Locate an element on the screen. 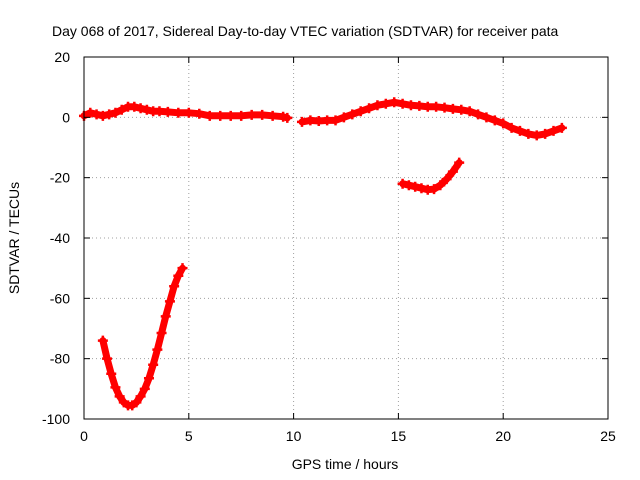 This screenshot has width=640, height=480. y-axis-label: SDTVAR / TECUs is located at coordinates (14, 238).